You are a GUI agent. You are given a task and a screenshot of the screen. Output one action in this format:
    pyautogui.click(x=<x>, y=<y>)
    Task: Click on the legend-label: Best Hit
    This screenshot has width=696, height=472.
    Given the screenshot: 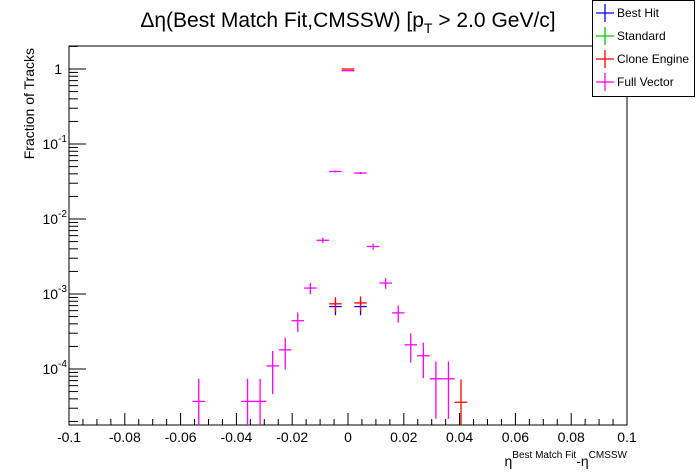 What is the action you would take?
    pyautogui.click(x=638, y=13)
    